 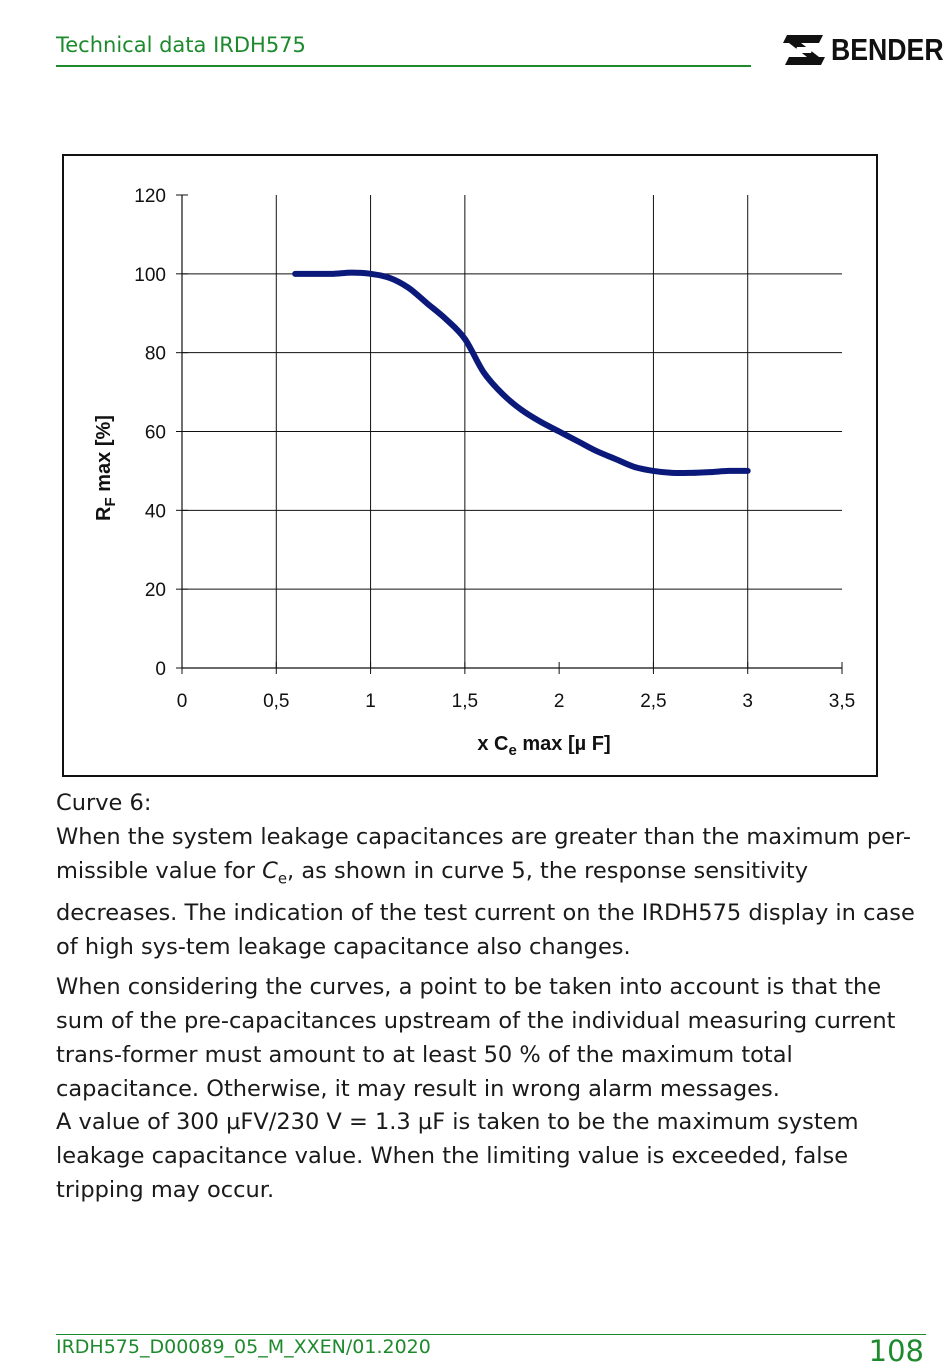 I want to click on x-tick-label: 3,5, so click(x=842, y=701).